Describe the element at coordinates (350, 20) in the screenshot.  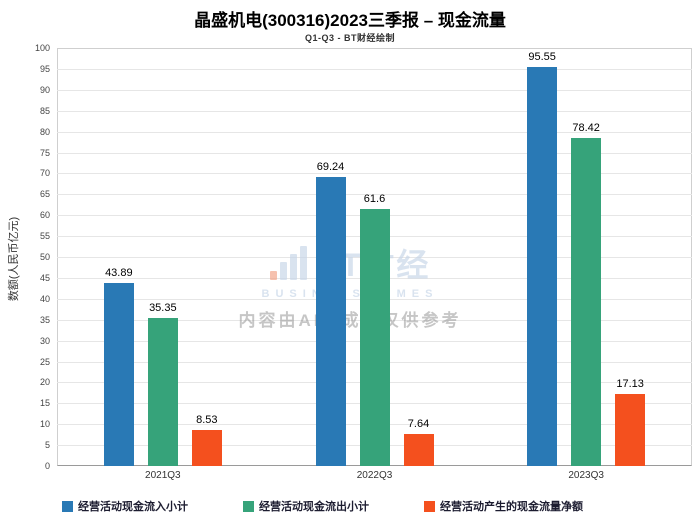
I see `chart-title: 晶盛机电(300316)2023三季报 – 现金流量` at that location.